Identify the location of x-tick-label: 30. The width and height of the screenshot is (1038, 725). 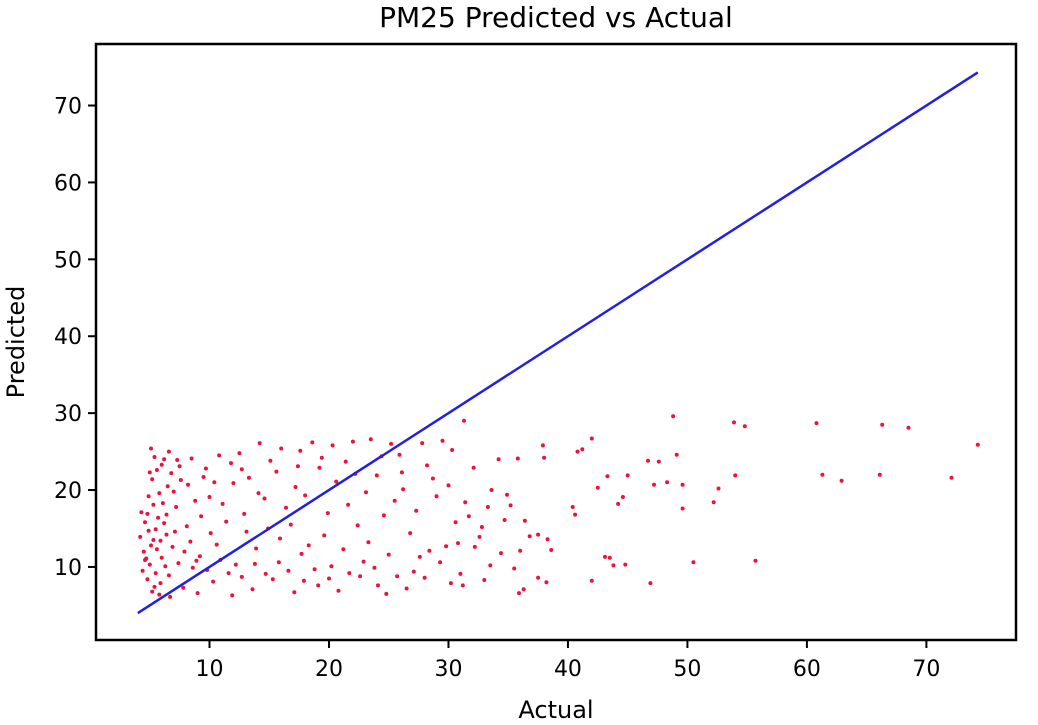
(448, 669).